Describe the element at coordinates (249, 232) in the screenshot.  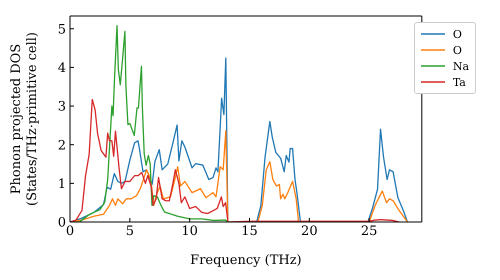
I see `x-tick-label: 15` at that location.